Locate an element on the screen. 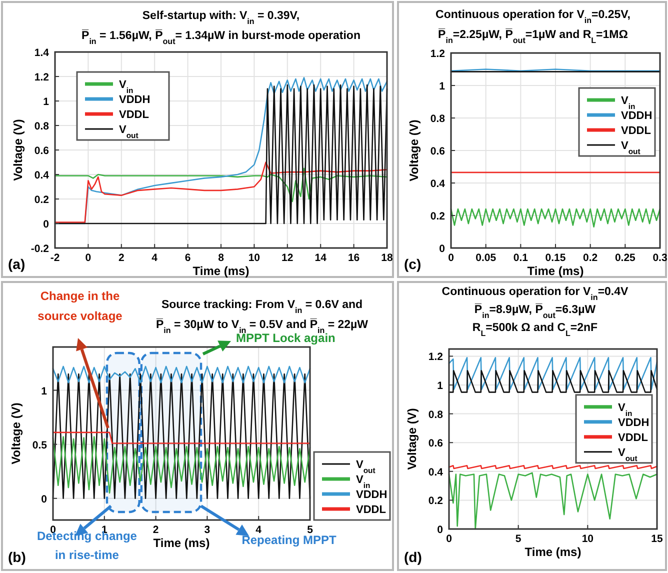 The width and height of the screenshot is (668, 573). chart-title: Source tracking: From V$_{in}$ = 0.6V and is located at coordinates (262, 306).